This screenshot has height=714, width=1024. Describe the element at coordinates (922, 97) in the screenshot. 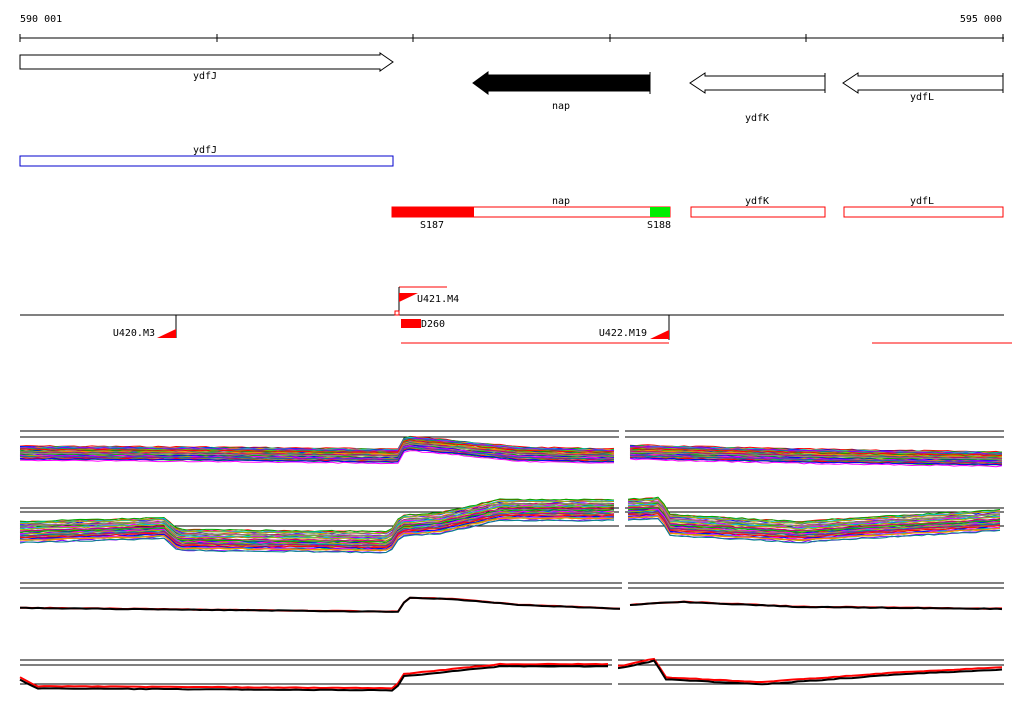

I see `gene-label-ydfL: ydfL` at that location.